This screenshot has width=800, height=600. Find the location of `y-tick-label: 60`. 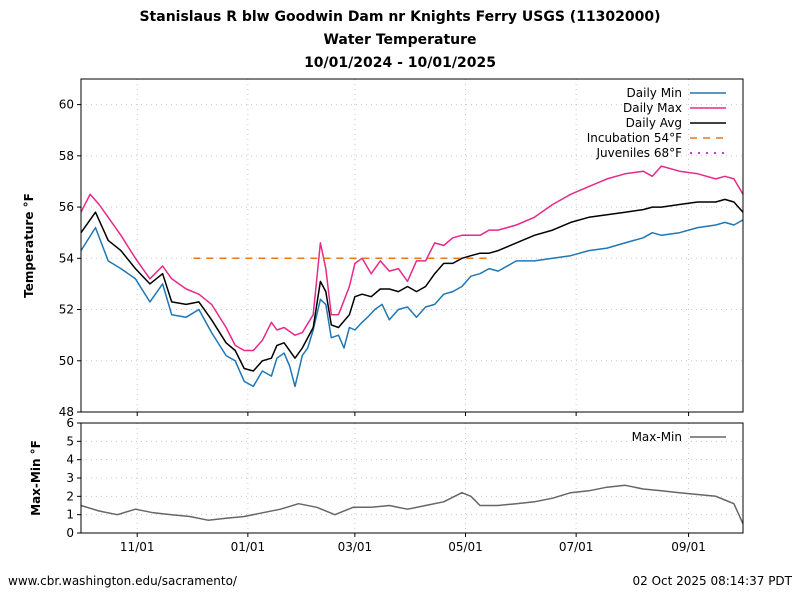

y-tick-label: 60 is located at coordinates (66, 105).